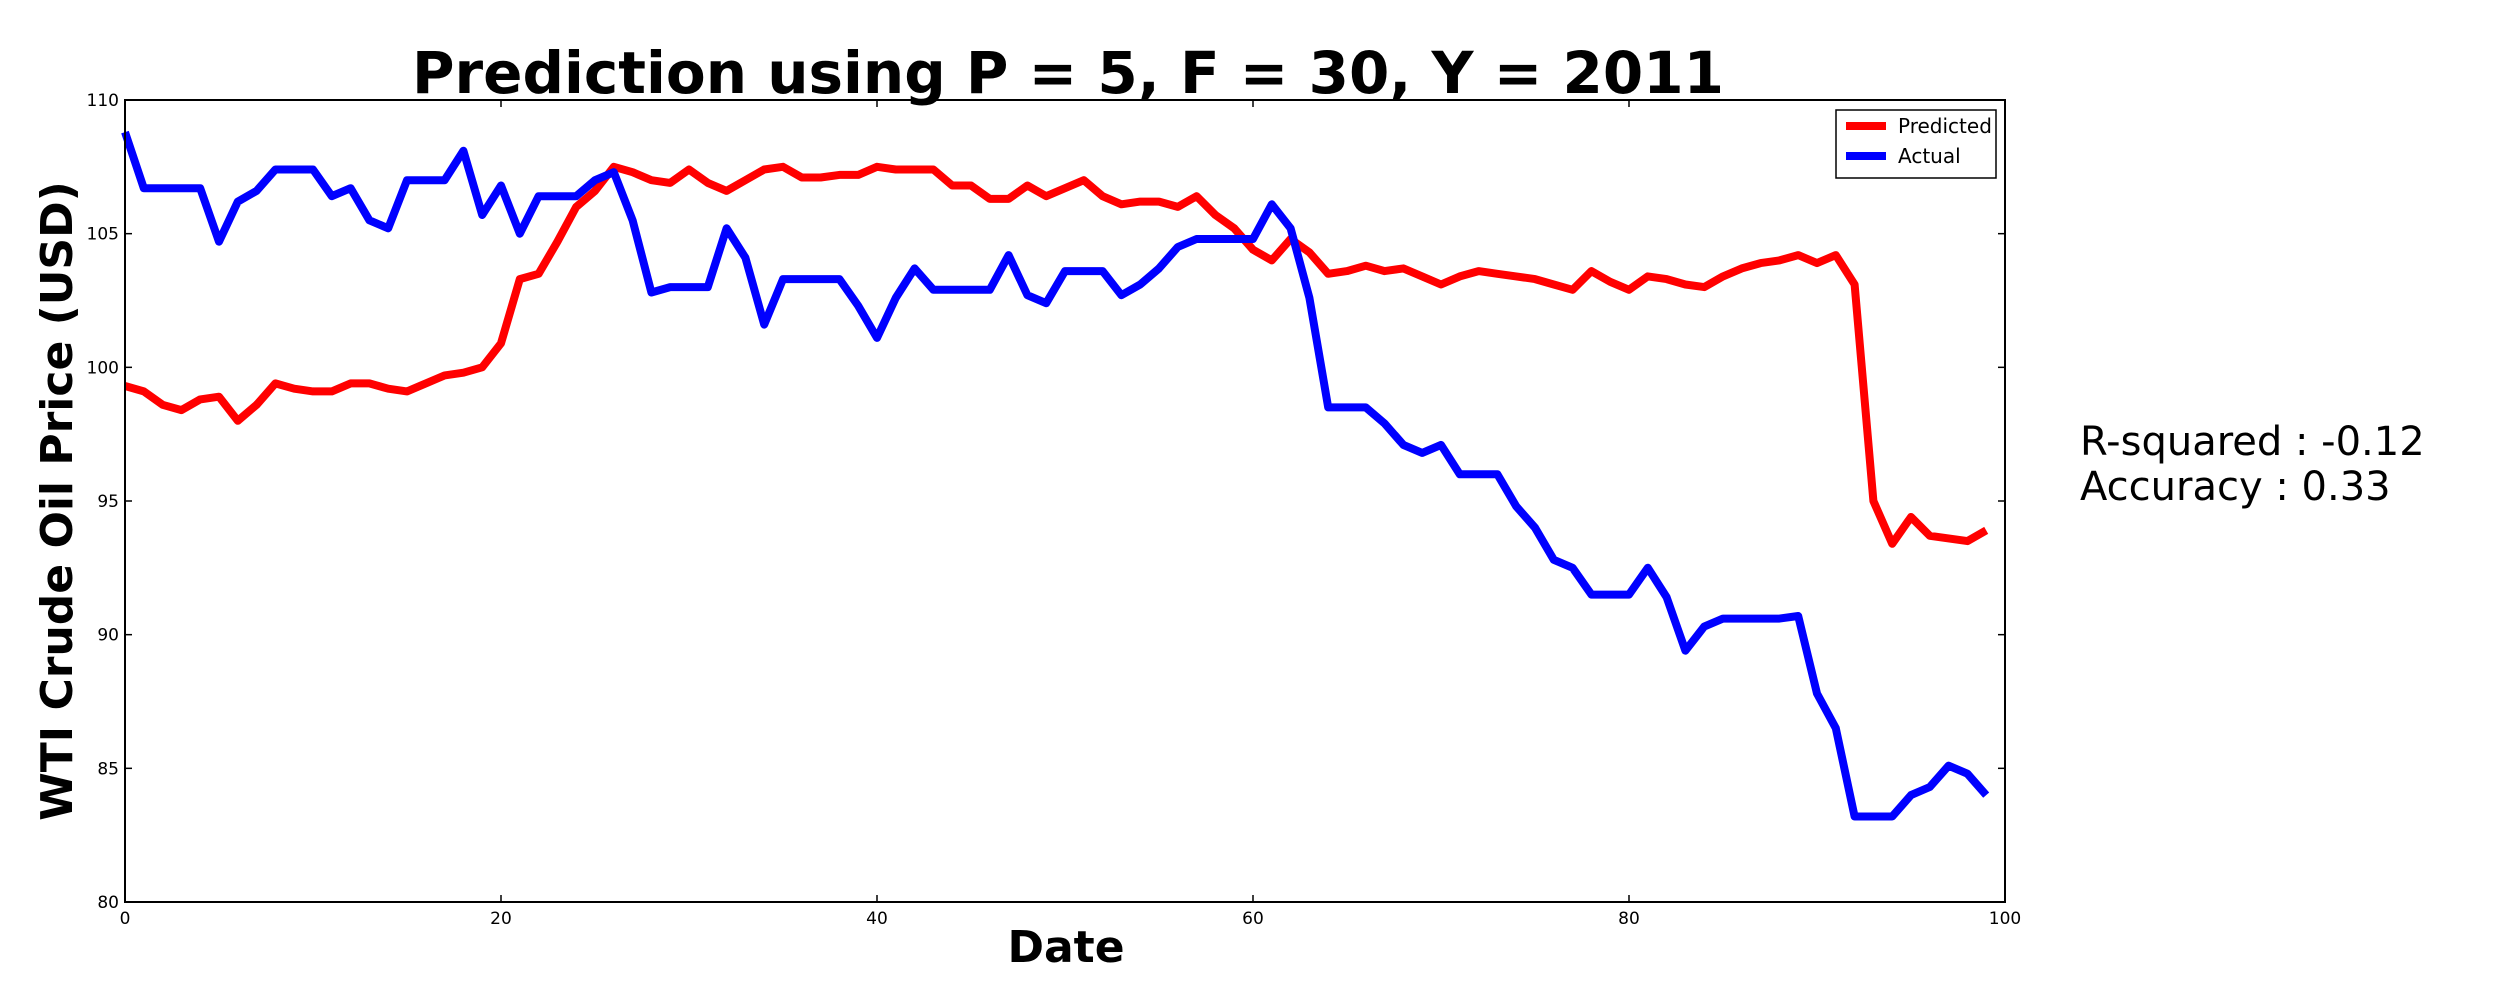 The height and width of the screenshot is (1000, 2500). Describe the element at coordinates (1253, 919) in the screenshot. I see `x-tick-label: 60` at that location.